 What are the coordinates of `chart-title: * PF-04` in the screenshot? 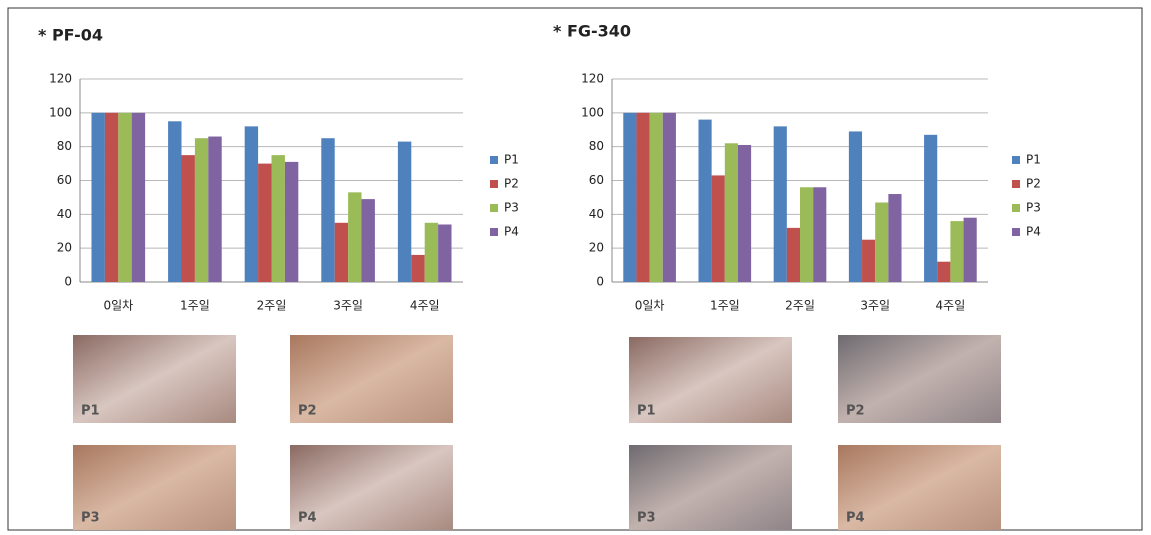 It's located at (70, 35).